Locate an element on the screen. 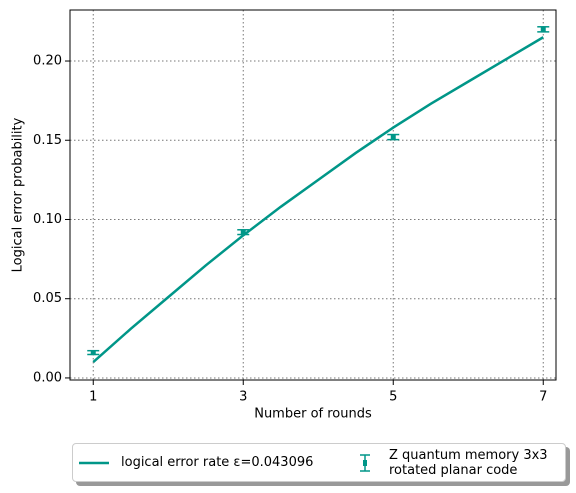 This screenshot has width=576, height=493. legend-errorbar-swatch is located at coordinates (365, 462).